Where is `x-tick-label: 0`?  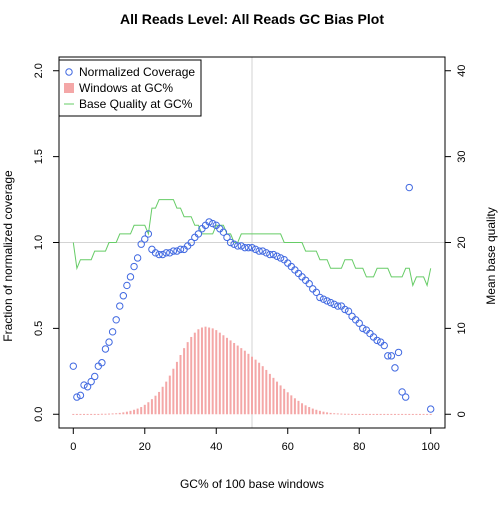 x-tick-label: 0 is located at coordinates (73, 447).